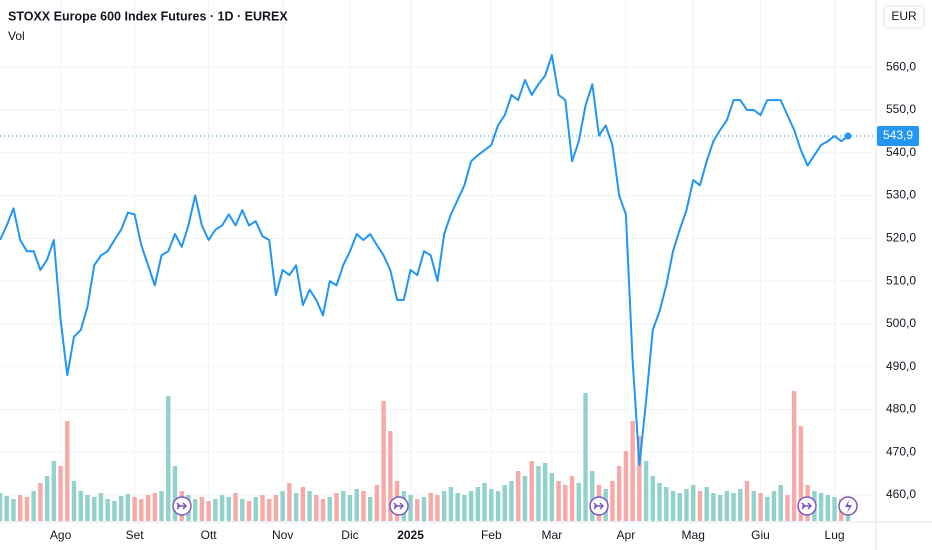 The image size is (932, 550). I want to click on x-tick-label: Ott, so click(209, 535).